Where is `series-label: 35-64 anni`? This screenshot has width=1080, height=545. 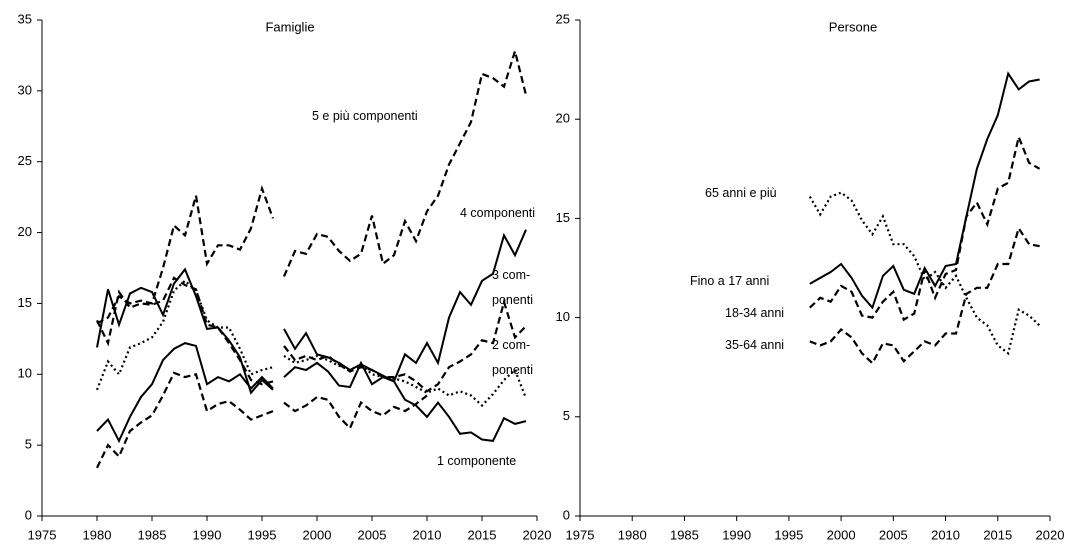 series-label: 35-64 anni is located at coordinates (755, 345).